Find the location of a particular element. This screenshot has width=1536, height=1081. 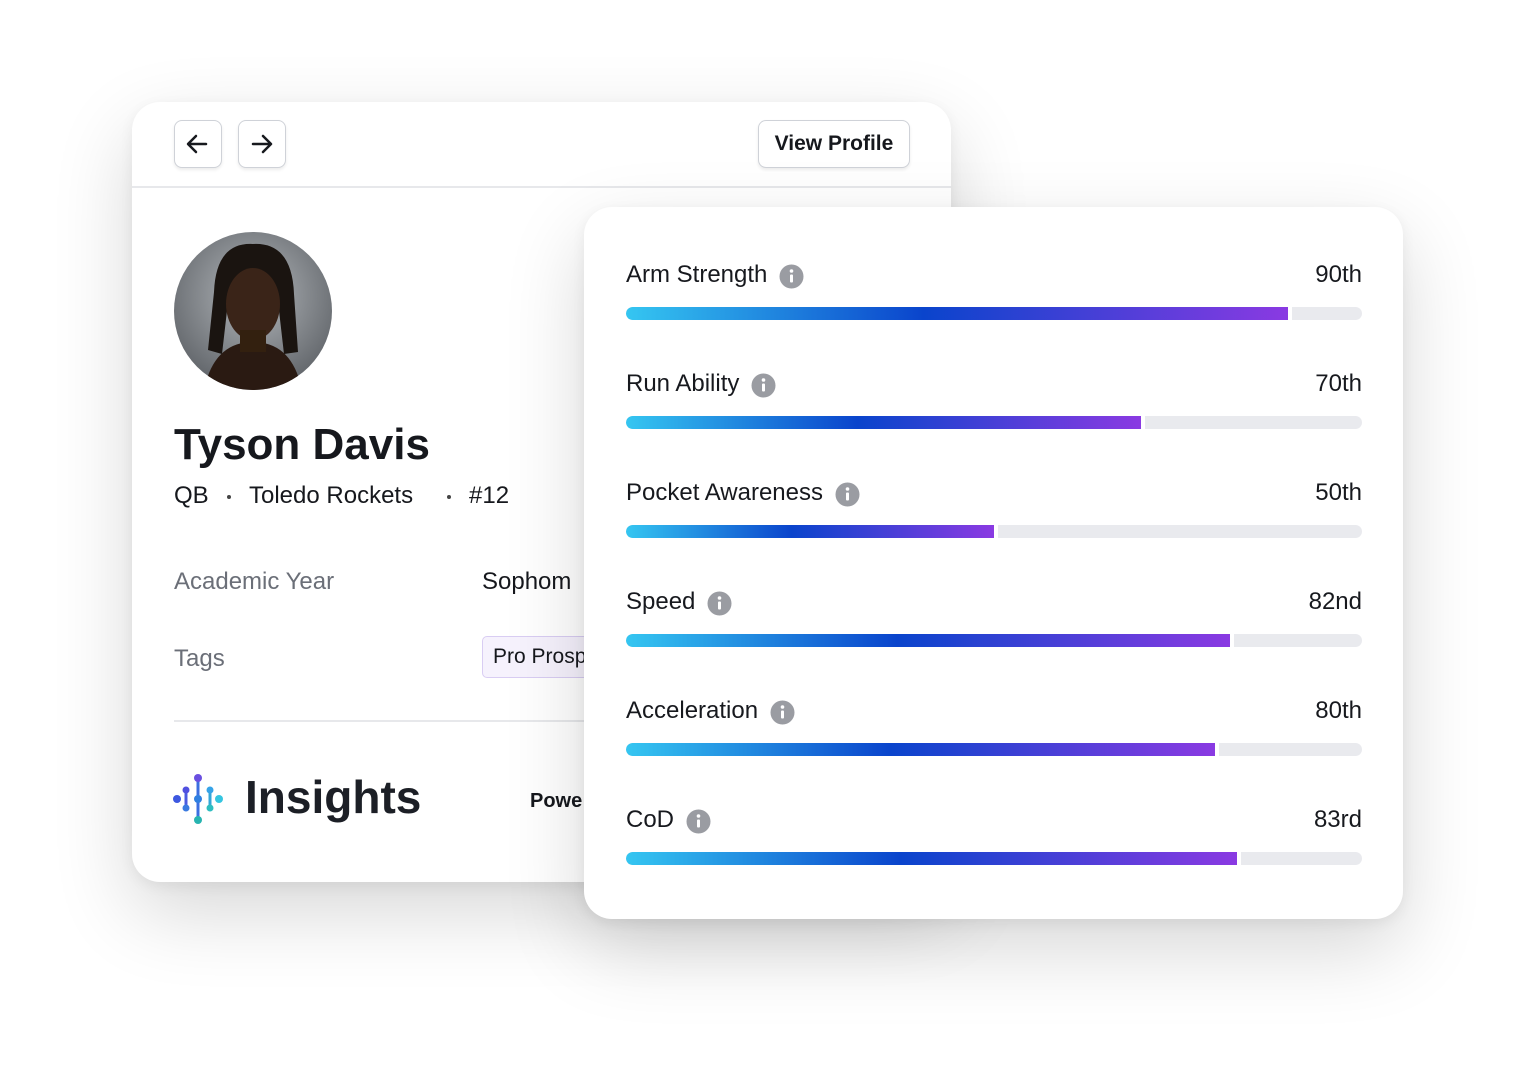

divider is located at coordinates (562, 721).